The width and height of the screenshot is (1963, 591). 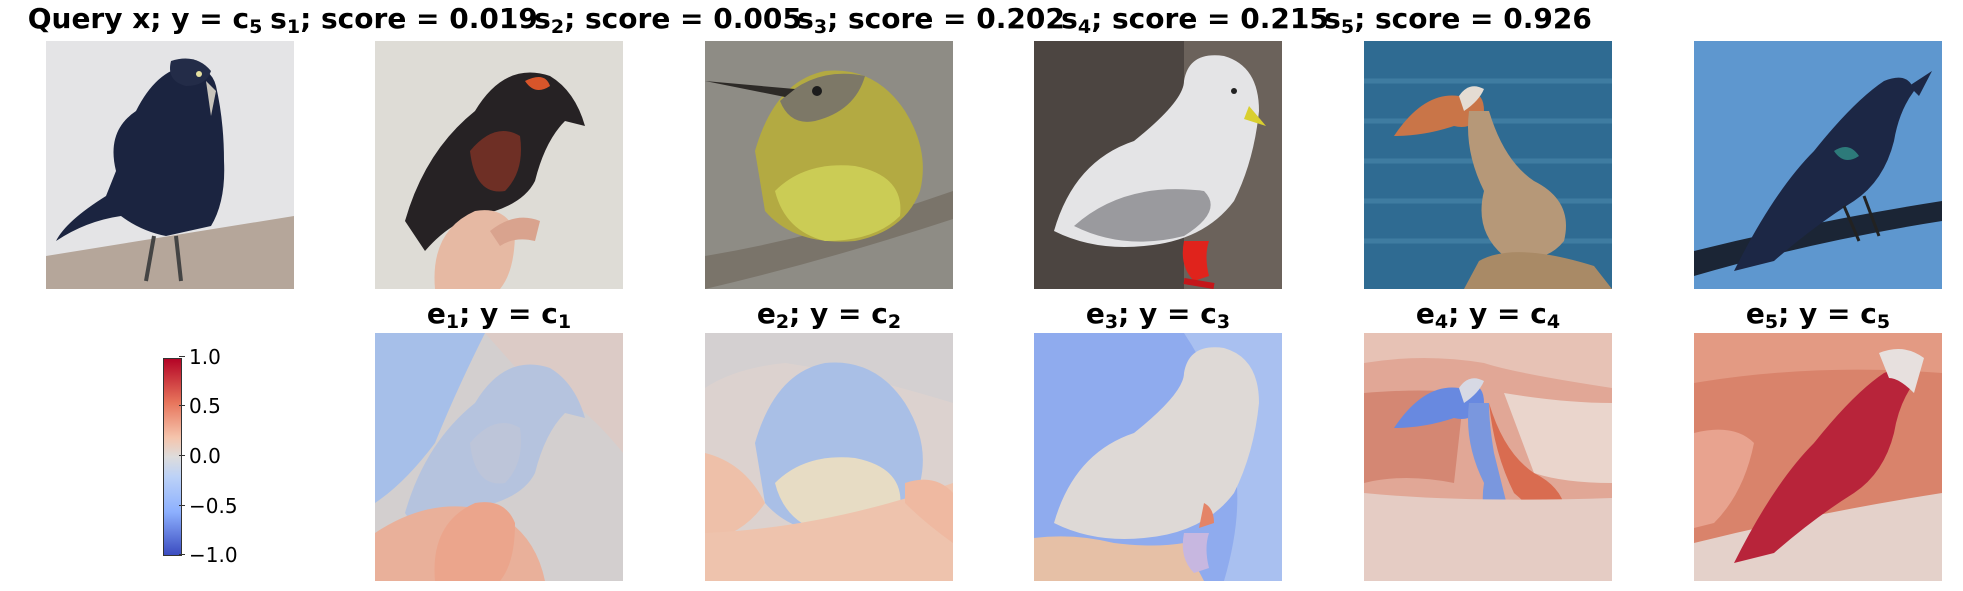 I want to click on explanation-5-map, so click(x=1818, y=457).